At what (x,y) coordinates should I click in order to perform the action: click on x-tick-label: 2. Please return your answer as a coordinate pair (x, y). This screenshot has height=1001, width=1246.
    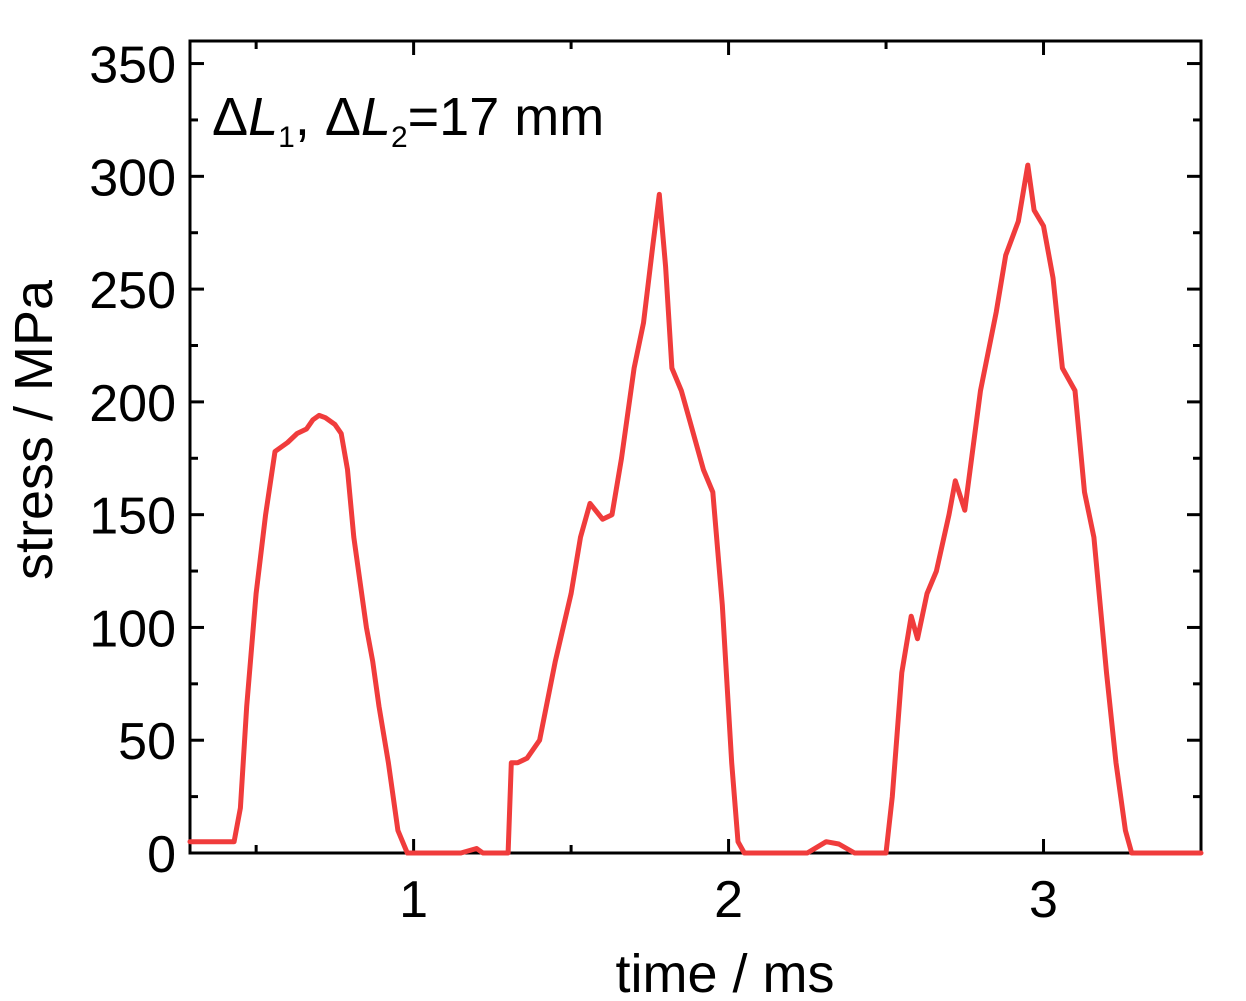
    Looking at the image, I should click on (728, 900).